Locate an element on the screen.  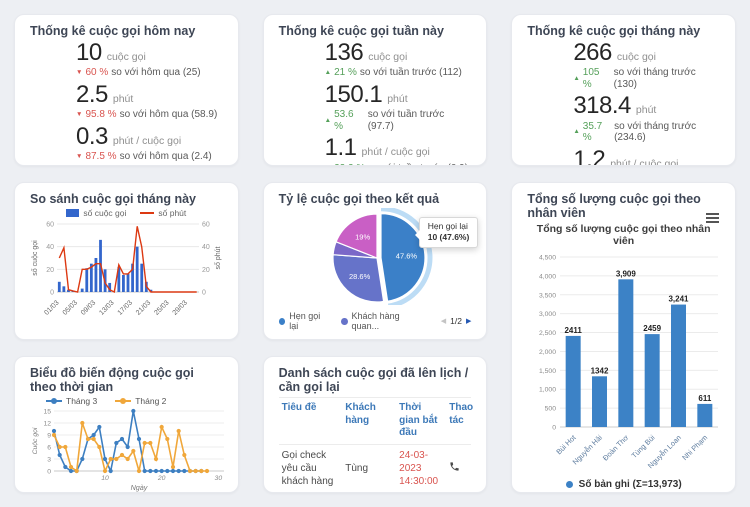
metric-unit: cuộc gọi is located at coordinates (636, 57).